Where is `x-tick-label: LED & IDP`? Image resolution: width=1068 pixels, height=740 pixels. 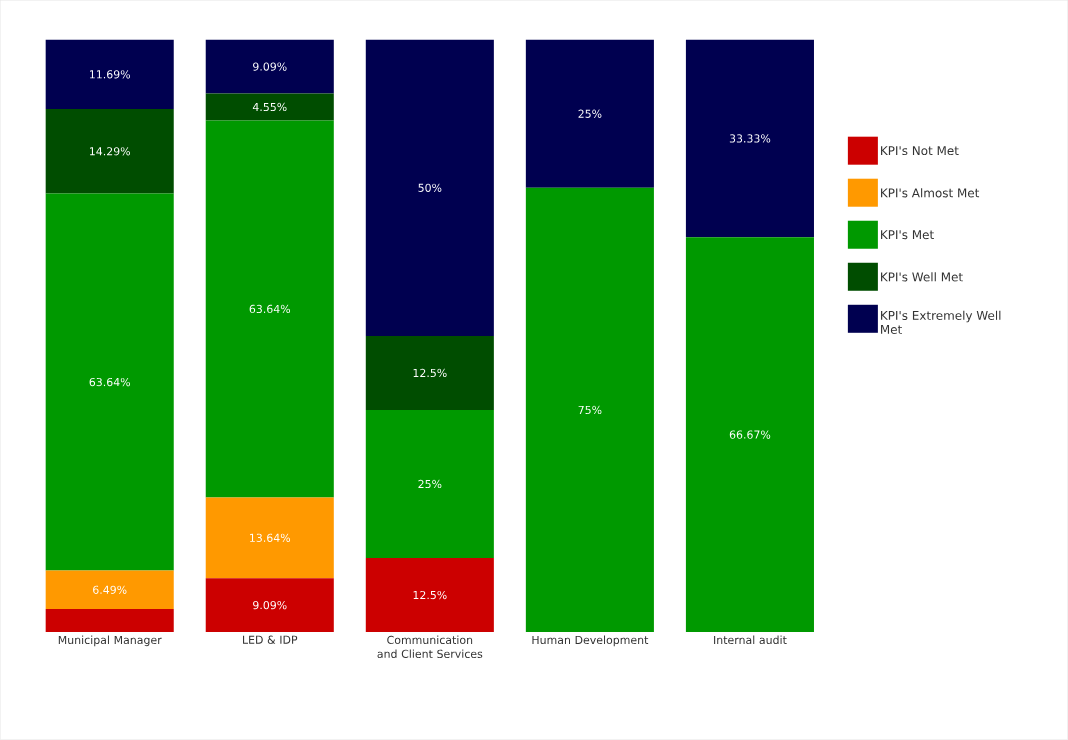
x-tick-label: LED & IDP is located at coordinates (270, 639).